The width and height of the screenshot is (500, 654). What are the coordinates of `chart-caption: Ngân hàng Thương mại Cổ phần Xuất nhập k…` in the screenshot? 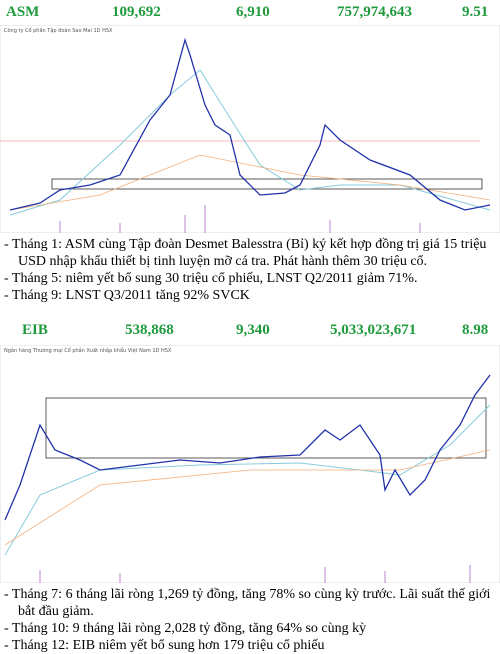 It's located at (88, 351).